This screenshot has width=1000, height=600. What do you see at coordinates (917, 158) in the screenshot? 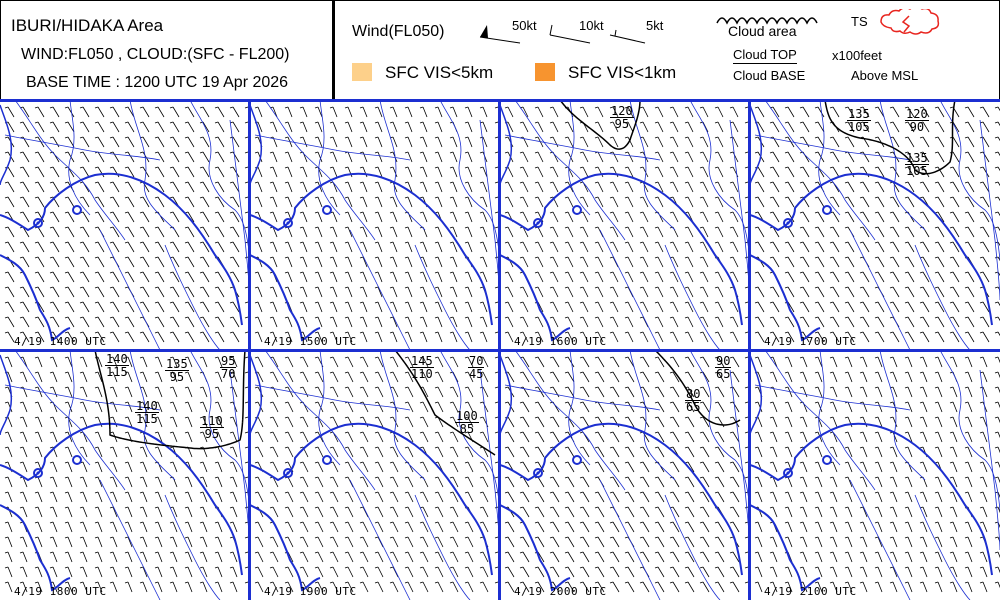
I see `cloud-top-value: 135` at bounding box center [917, 158].